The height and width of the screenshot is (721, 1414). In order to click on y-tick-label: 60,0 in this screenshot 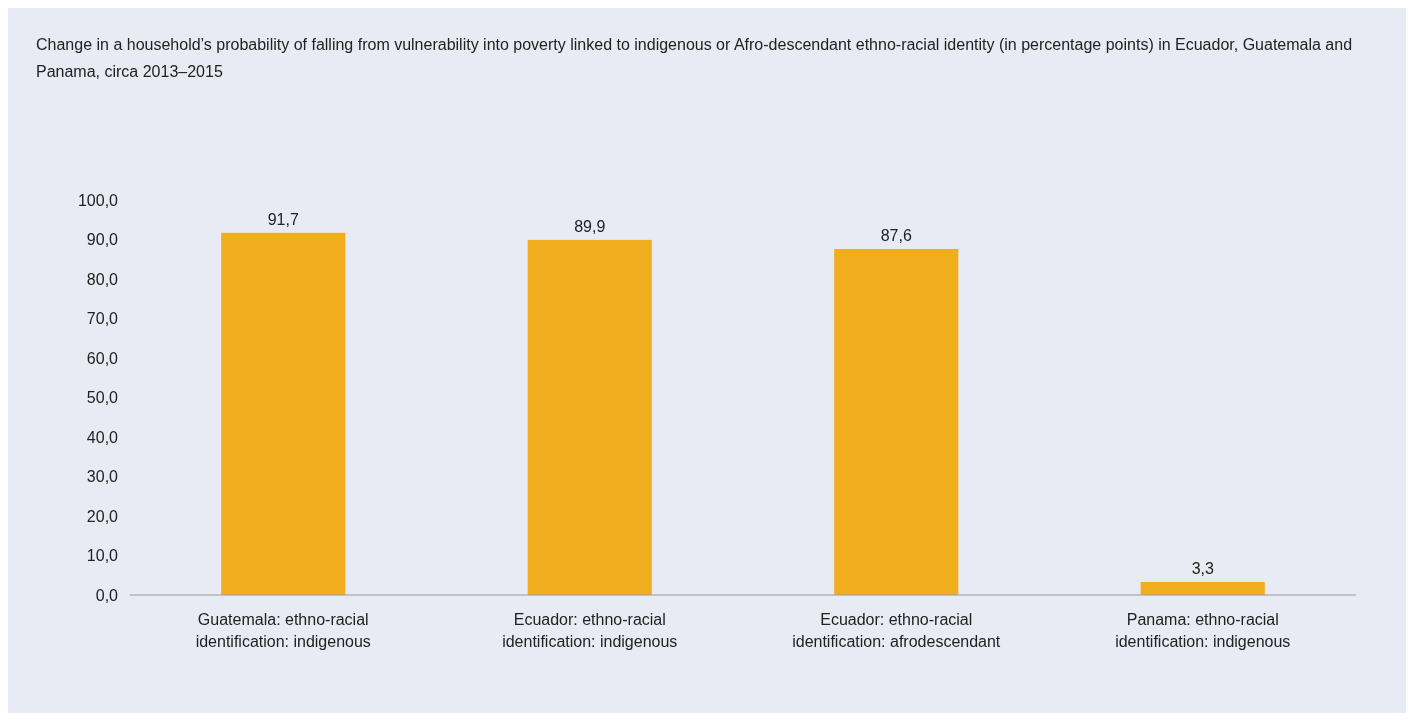, I will do `click(102, 358)`.